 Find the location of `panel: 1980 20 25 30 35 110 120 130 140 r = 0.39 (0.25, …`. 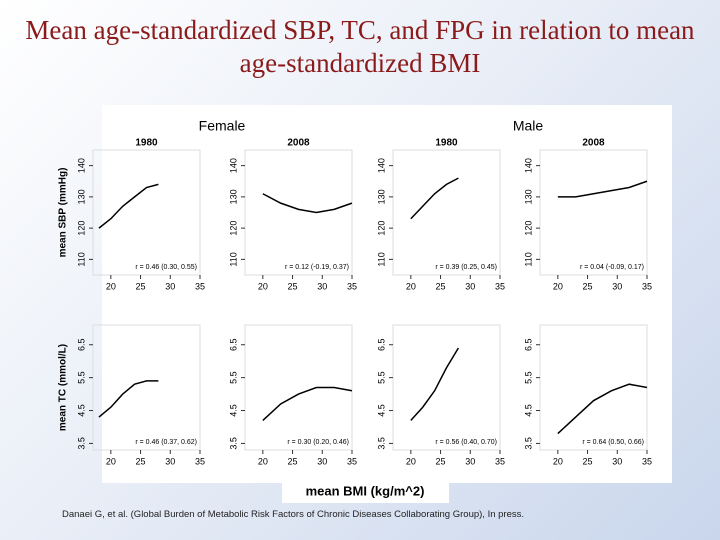

panel: 1980 20 25 30 35 110 120 130 140 r = 0.39 (0.25, … is located at coordinates (440, 215).